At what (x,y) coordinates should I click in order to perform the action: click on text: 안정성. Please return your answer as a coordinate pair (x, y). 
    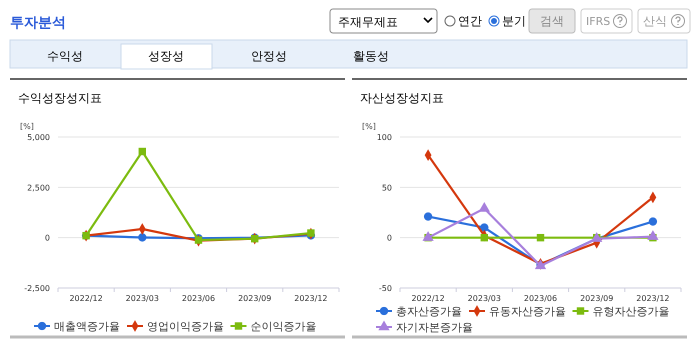
    Looking at the image, I should click on (269, 56).